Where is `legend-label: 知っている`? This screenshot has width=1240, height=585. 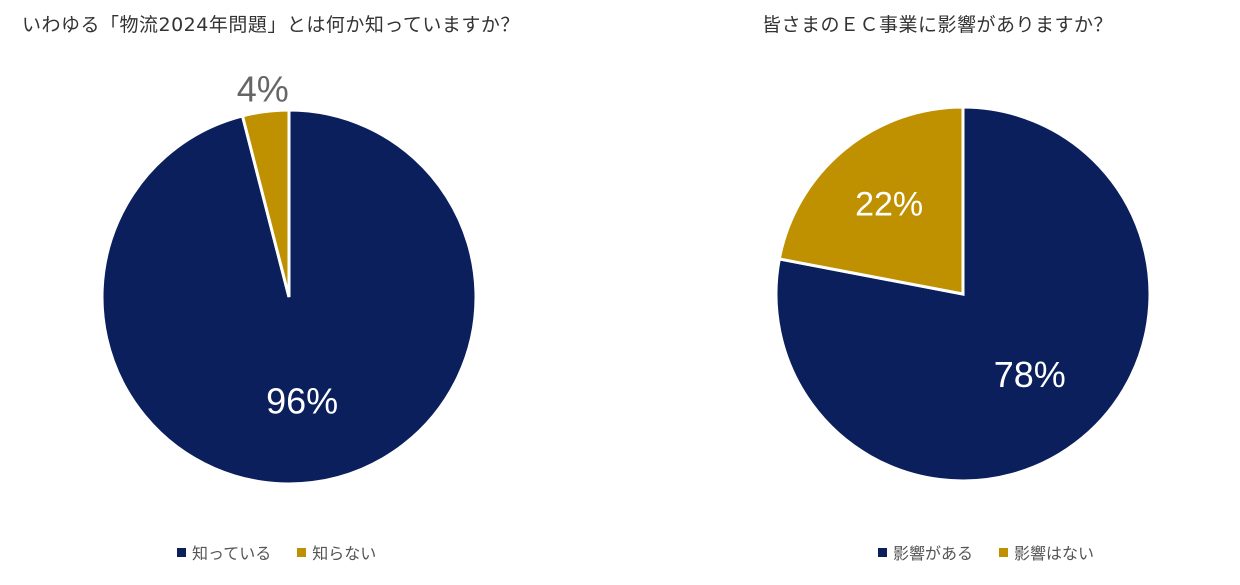 legend-label: 知っている is located at coordinates (232, 553).